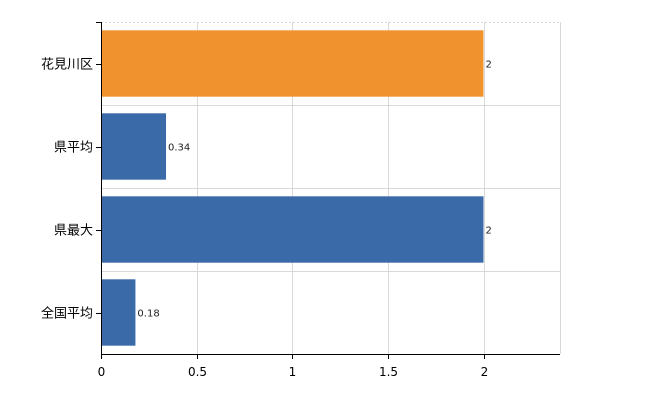 The height and width of the screenshot is (404, 650). Describe the element at coordinates (67, 65) in the screenshot. I see `category-label: 花見川区` at that location.